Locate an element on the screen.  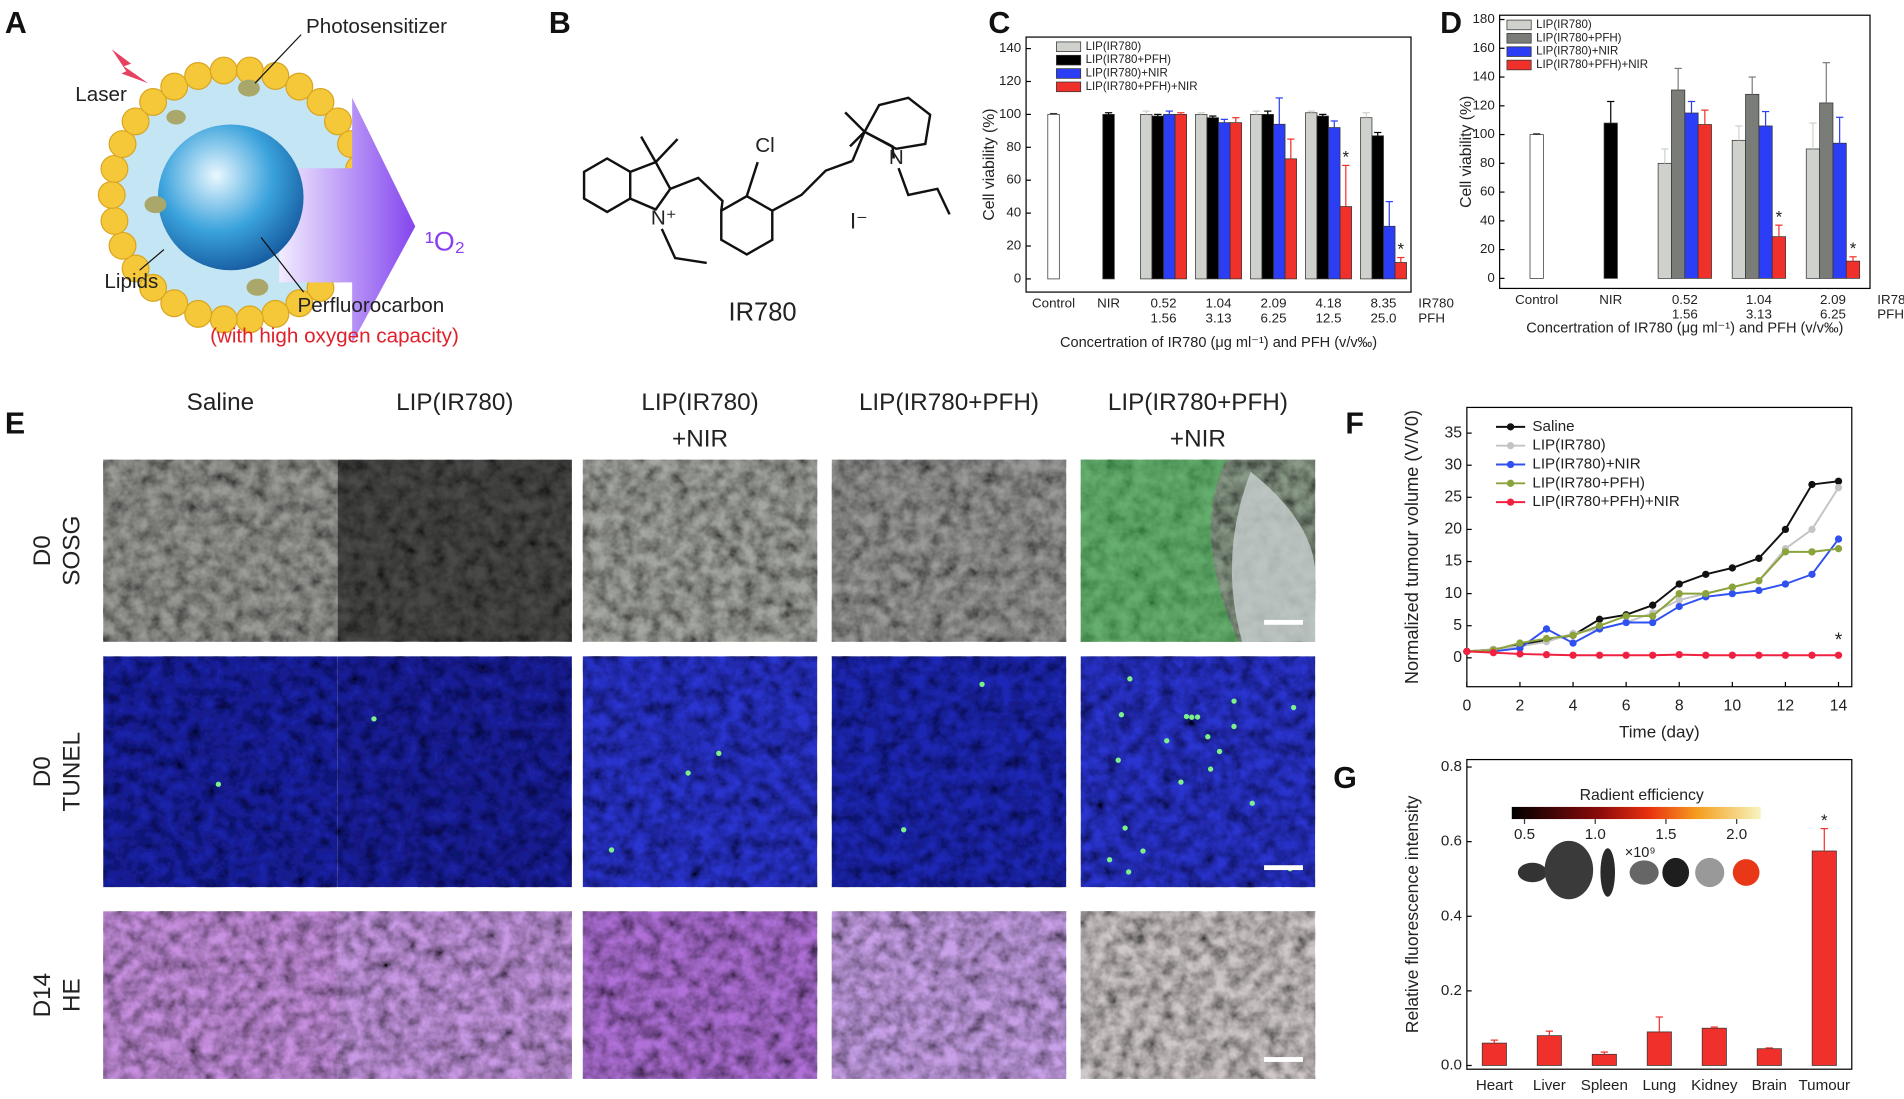
panel-label: A is located at coordinates (16, 23).